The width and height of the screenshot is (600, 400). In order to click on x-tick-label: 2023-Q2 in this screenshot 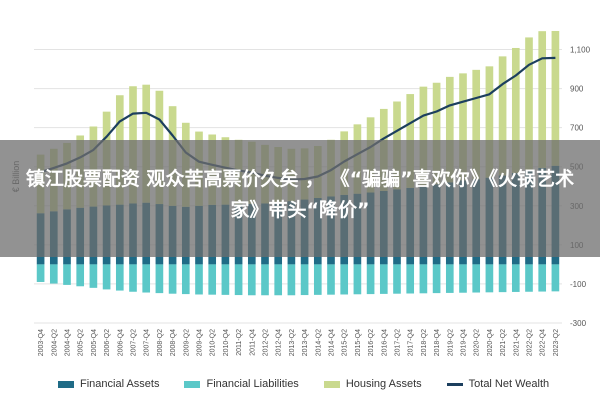, I will do `click(556, 342)`.